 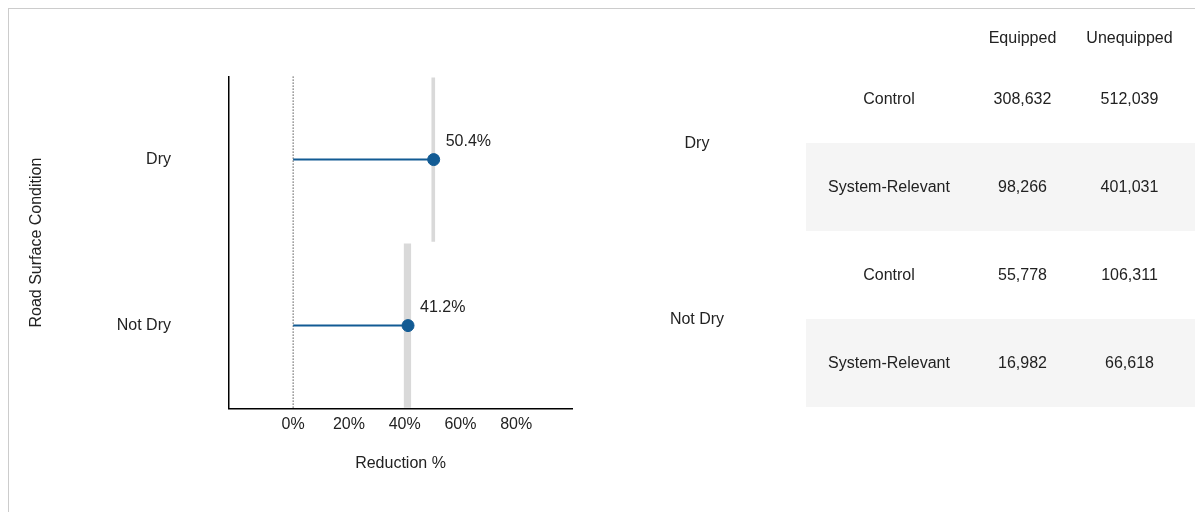 What do you see at coordinates (1129, 186) in the screenshot?
I see `text: 401,031` at bounding box center [1129, 186].